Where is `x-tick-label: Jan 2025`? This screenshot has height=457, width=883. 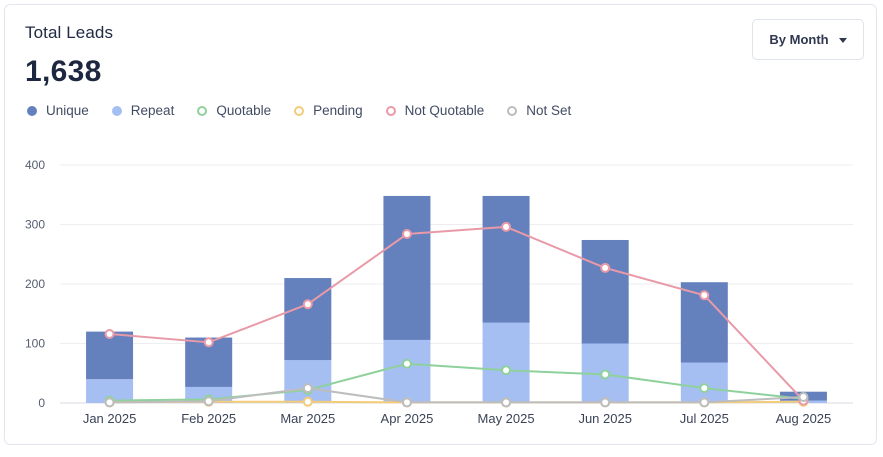
x-tick-label: Jan 2025 is located at coordinates (110, 418).